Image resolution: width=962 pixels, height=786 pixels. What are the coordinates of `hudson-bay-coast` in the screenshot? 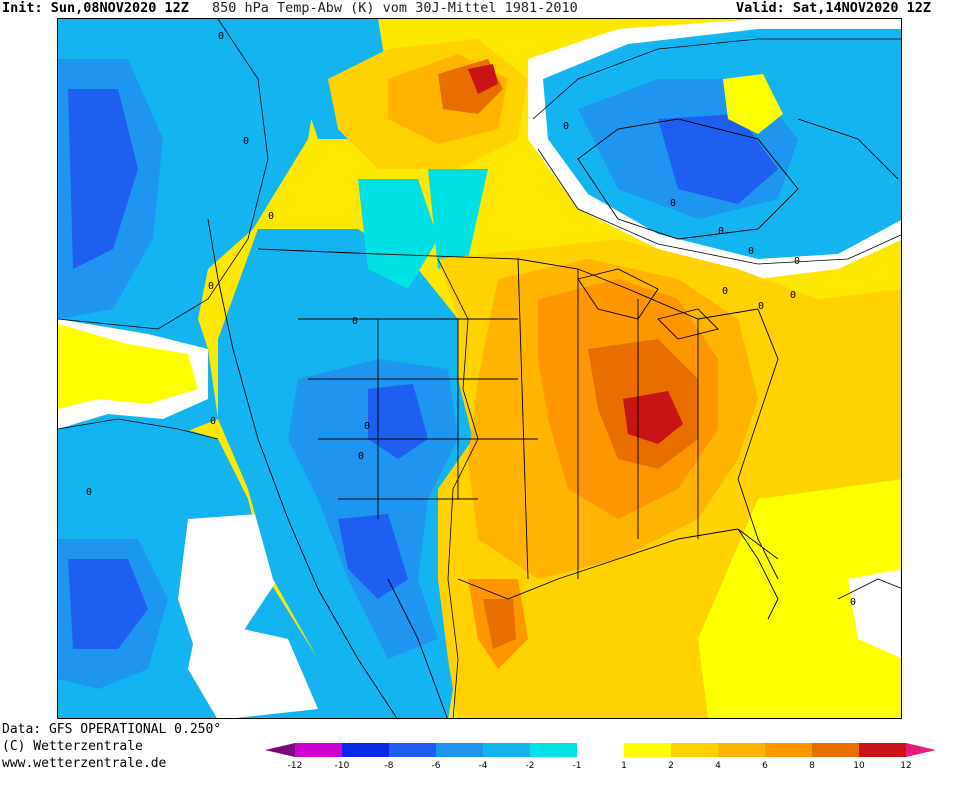 It's located at (688, 179).